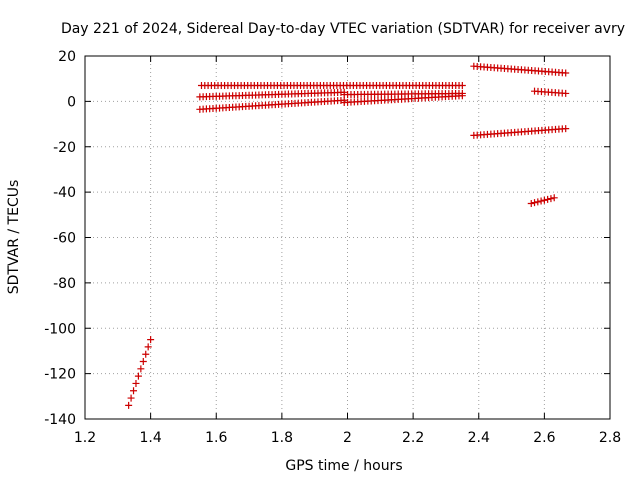  I want to click on series-track-right-top, so click(520, 69).